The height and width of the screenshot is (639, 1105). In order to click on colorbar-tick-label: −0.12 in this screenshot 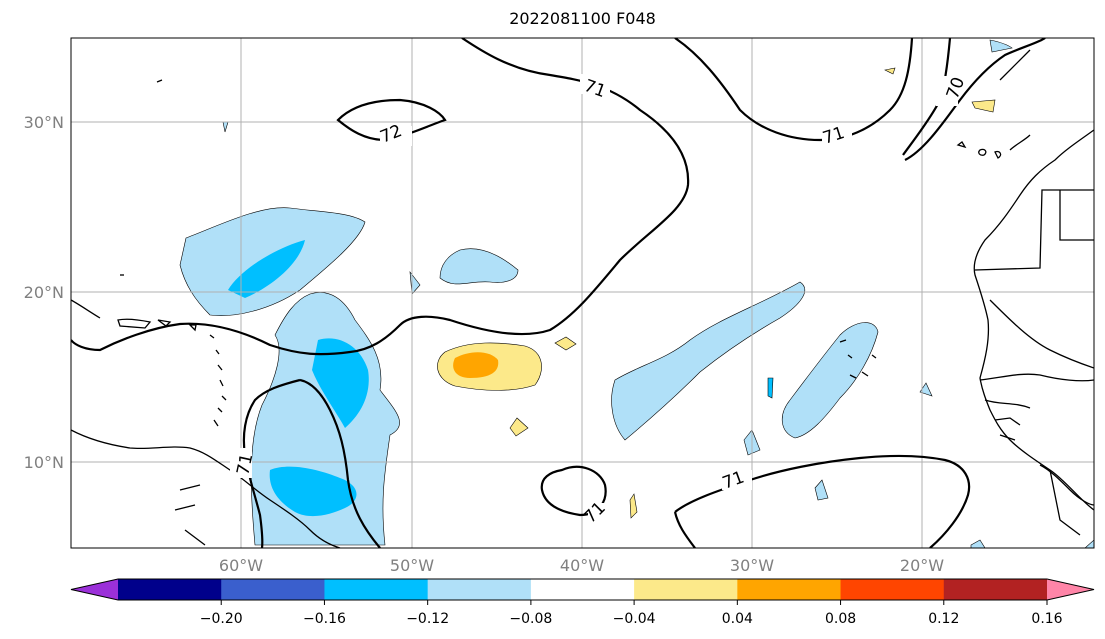, I will do `click(427, 619)`.